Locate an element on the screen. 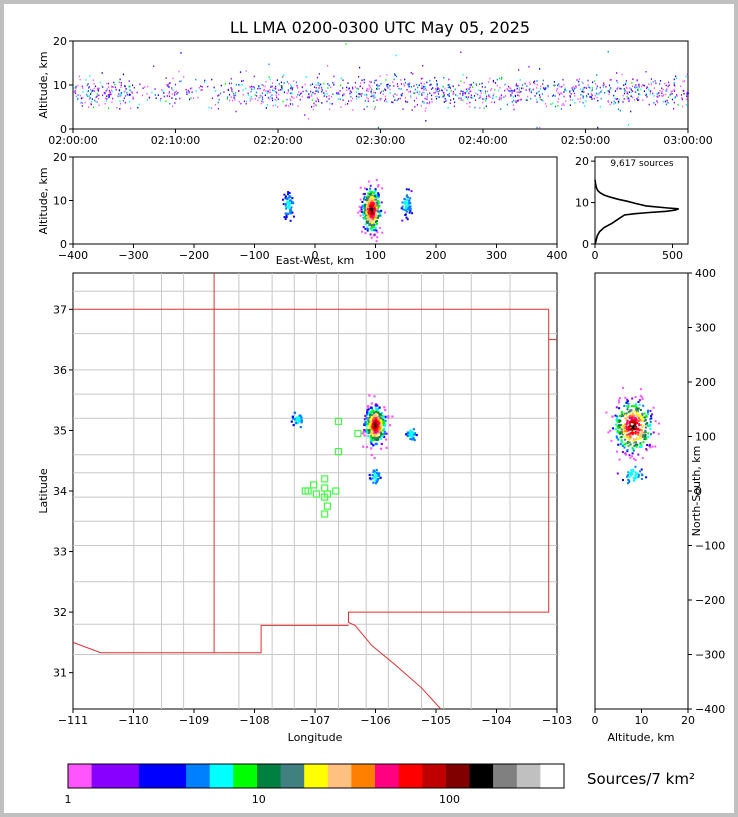 Image resolution: width=738 pixels, height=817 pixels. ew-height-xtick-label: −100 is located at coordinates (254, 255).